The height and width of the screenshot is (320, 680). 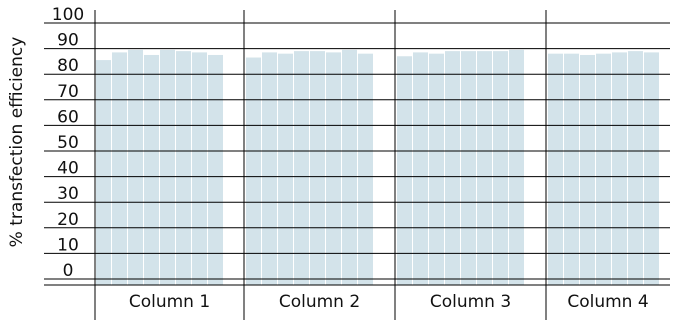 I want to click on y-tick-label-30: 30, so click(x=68, y=194).